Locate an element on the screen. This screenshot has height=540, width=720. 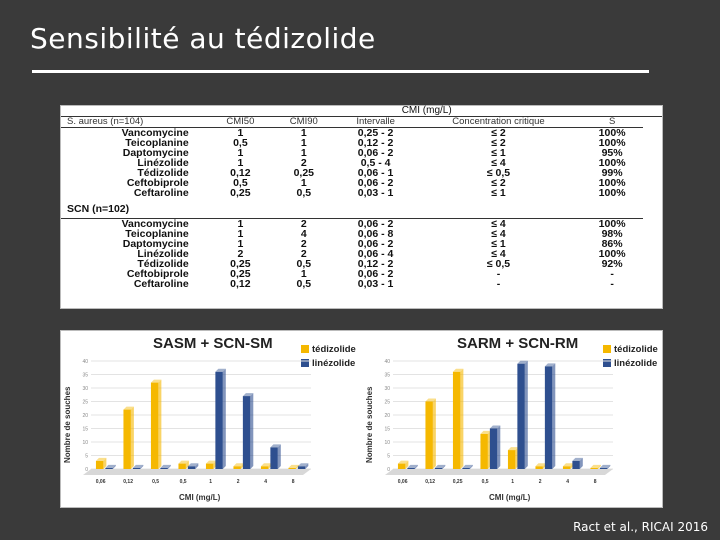
table-cell-drug: Linézolide is located at coordinates (163, 254).